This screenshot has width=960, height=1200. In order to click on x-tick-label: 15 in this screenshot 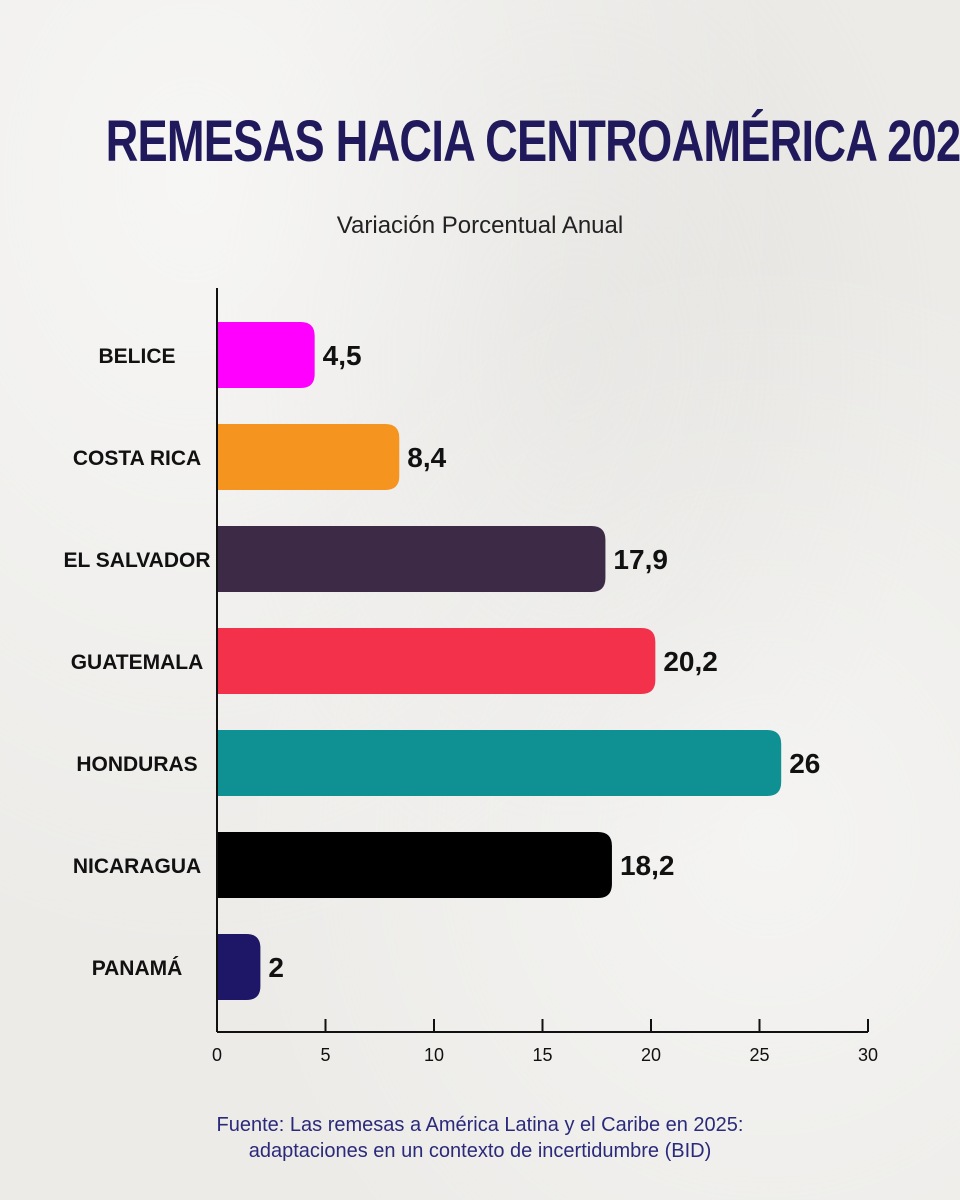, I will do `click(542, 1055)`.